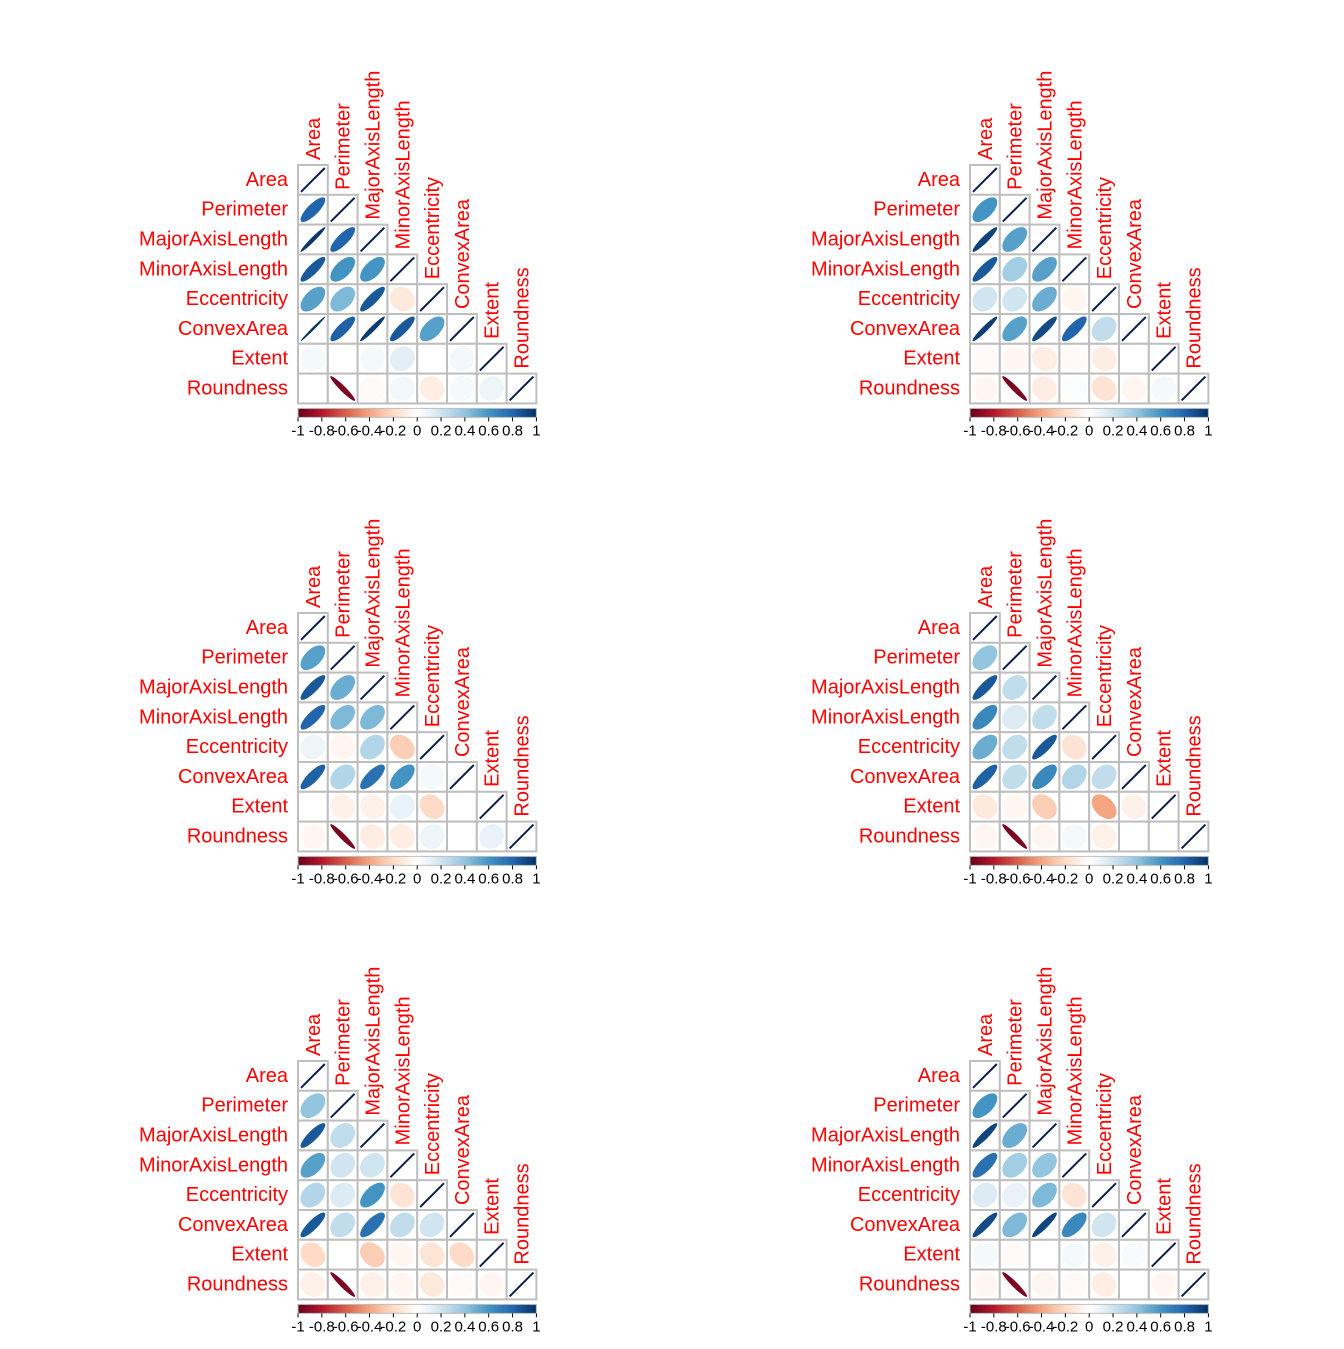 The height and width of the screenshot is (1349, 1344). I want to click on col-label-Eccentricity: Eccentricity, so click(433, 676).